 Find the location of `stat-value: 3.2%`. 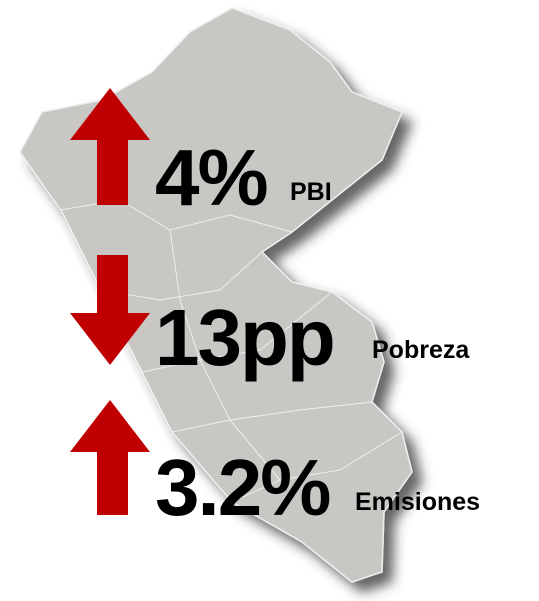

stat-value: 3.2% is located at coordinates (242, 487).